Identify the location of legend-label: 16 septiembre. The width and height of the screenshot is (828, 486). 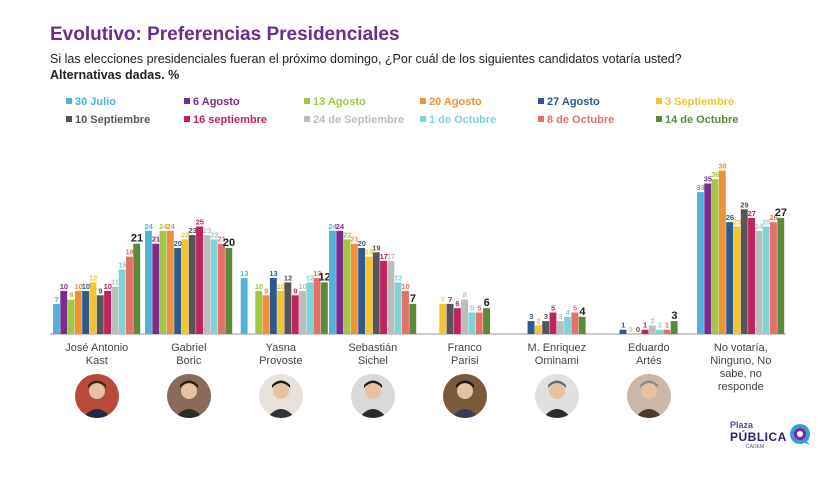
(230, 120).